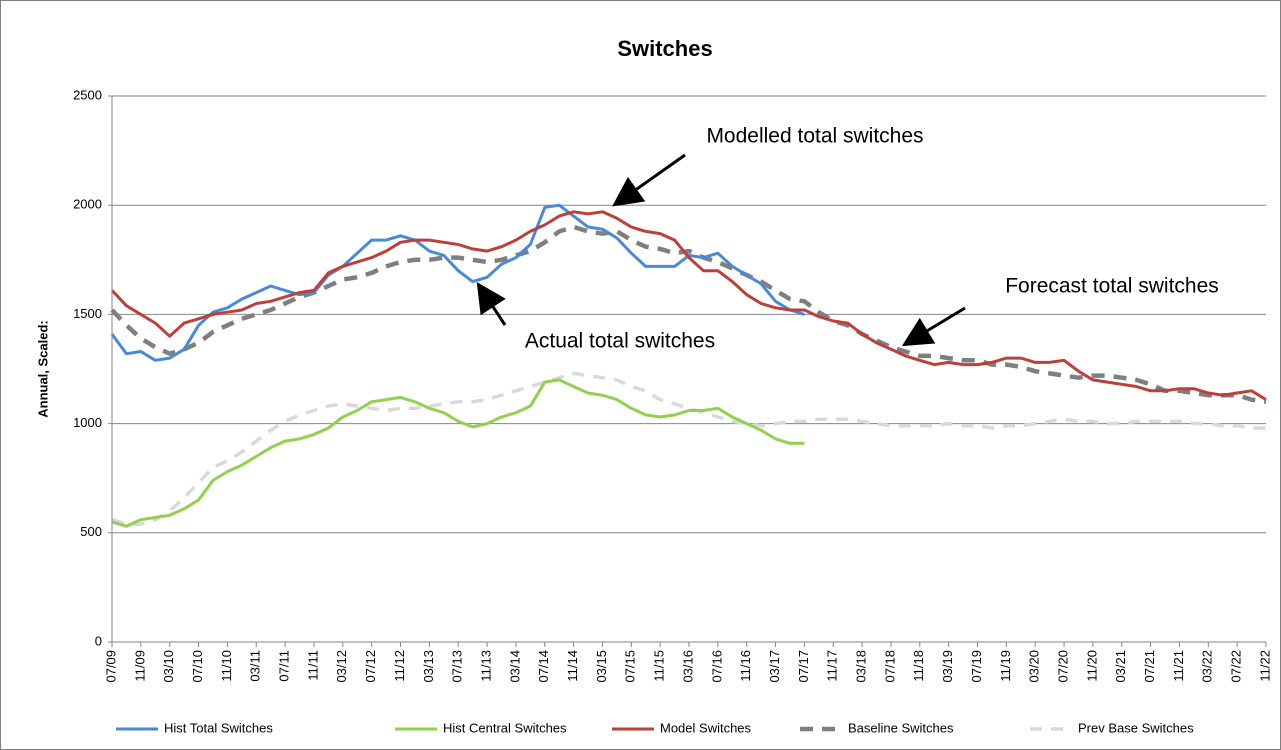  What do you see at coordinates (457, 666) in the screenshot?
I see `x-tick-label: 07/13` at bounding box center [457, 666].